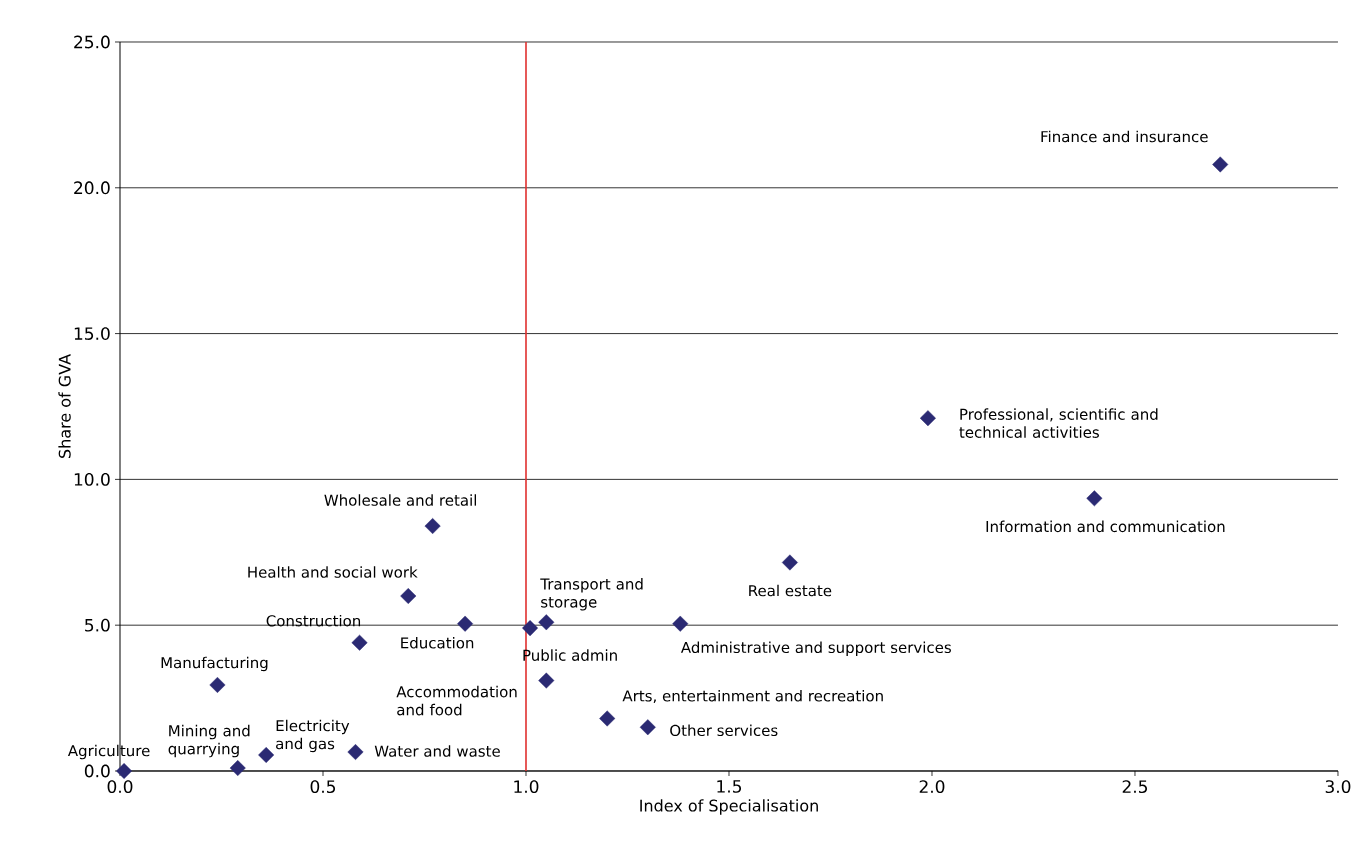  What do you see at coordinates (1338, 787) in the screenshot?
I see `x-tick-label: 3.0` at bounding box center [1338, 787].